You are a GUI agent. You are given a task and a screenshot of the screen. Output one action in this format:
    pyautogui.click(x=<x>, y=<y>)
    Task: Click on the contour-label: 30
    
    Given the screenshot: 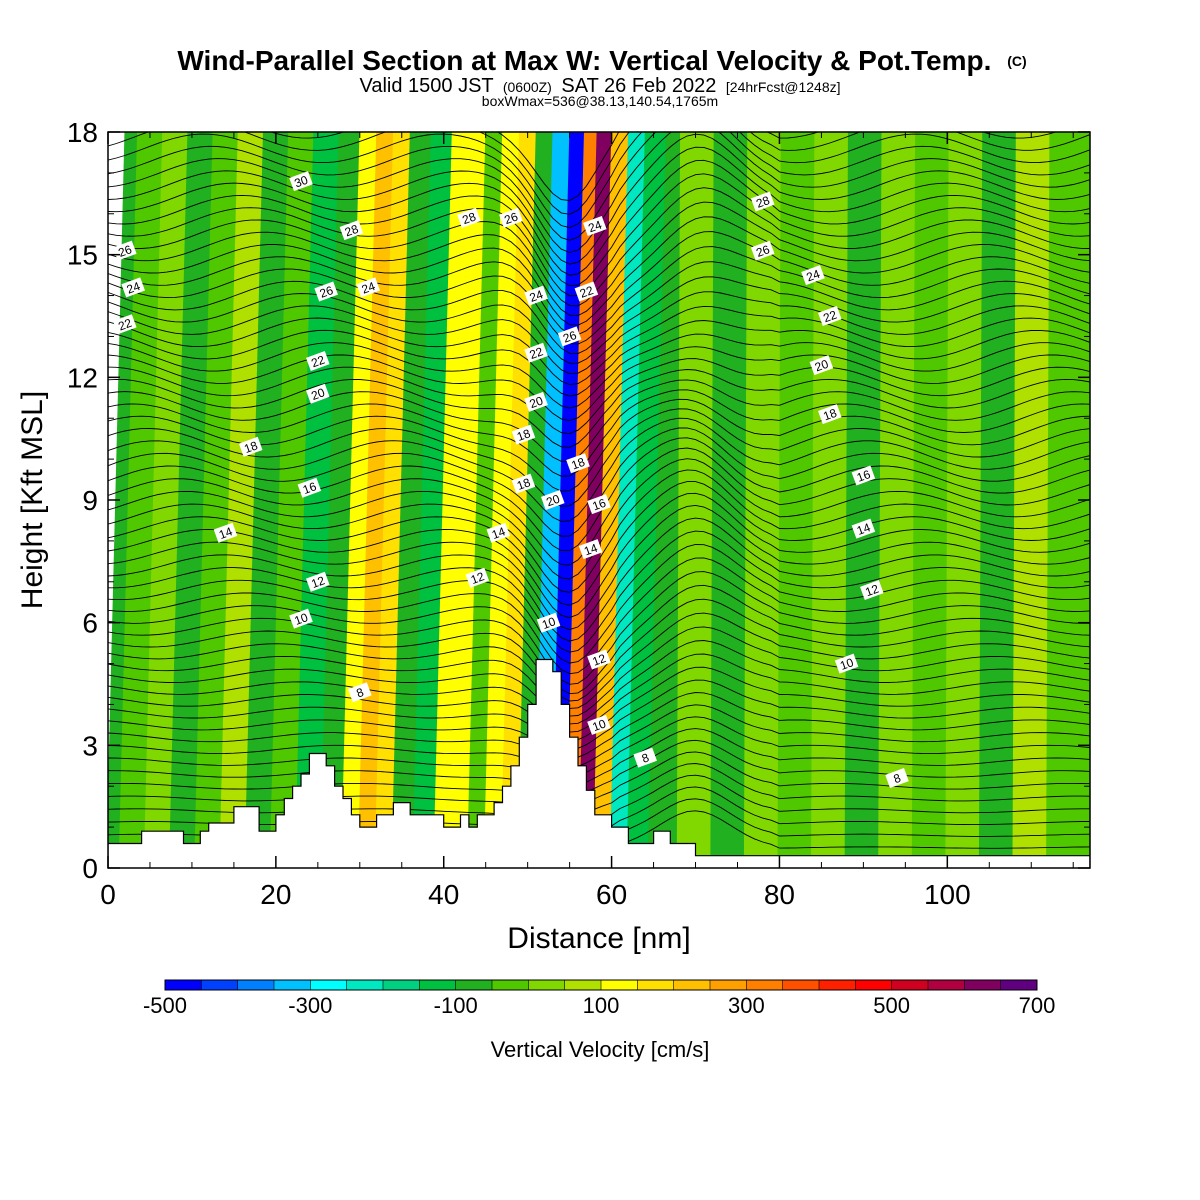 What is the action you would take?
    pyautogui.click(x=301, y=181)
    